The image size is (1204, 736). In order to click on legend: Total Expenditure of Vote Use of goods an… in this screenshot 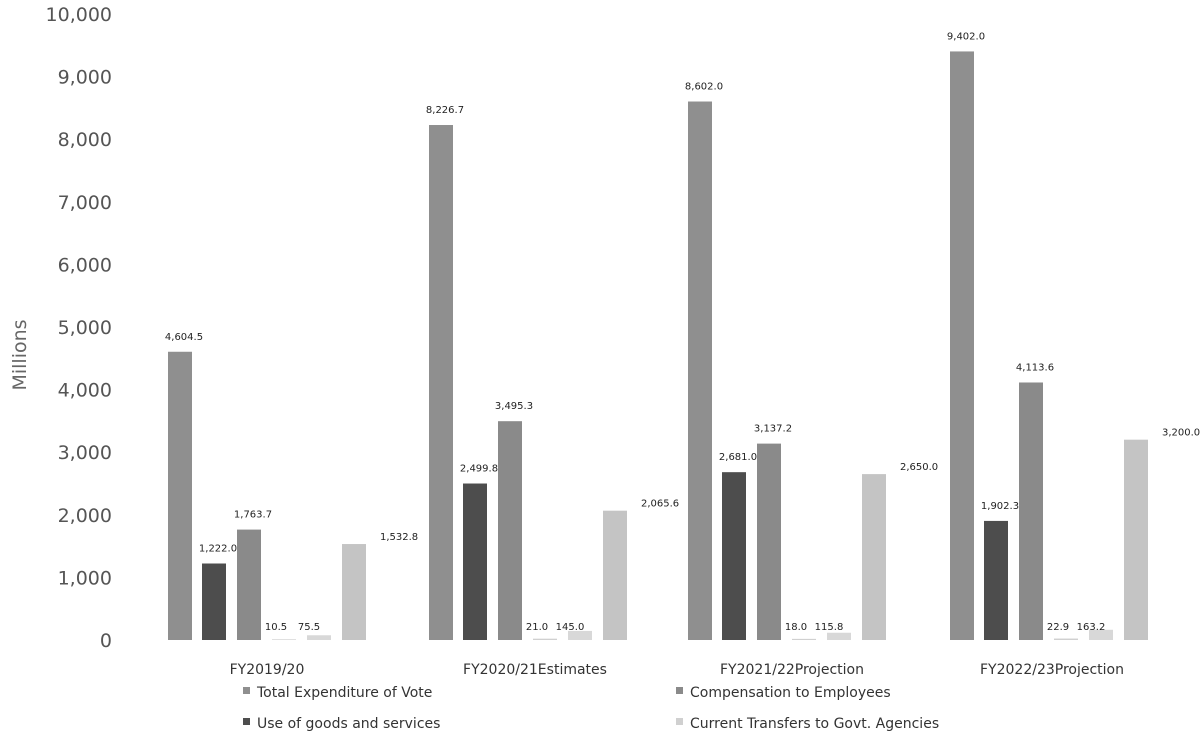, I will do `click(591, 708)`.